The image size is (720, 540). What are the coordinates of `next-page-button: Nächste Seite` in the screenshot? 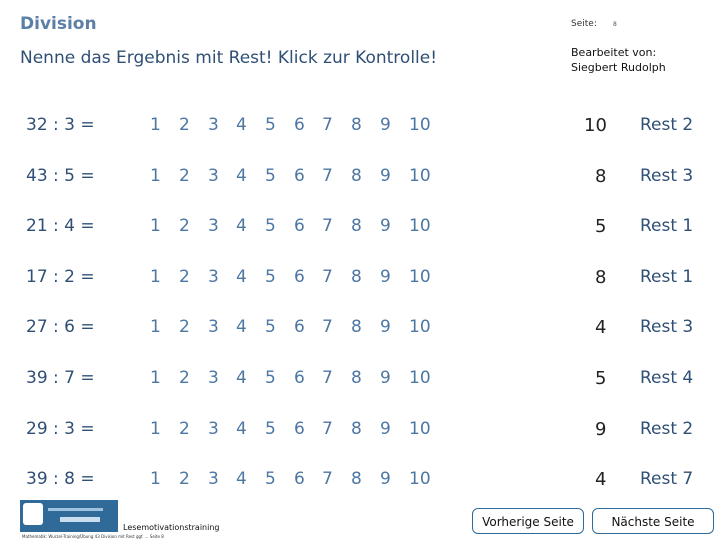 It's located at (653, 521).